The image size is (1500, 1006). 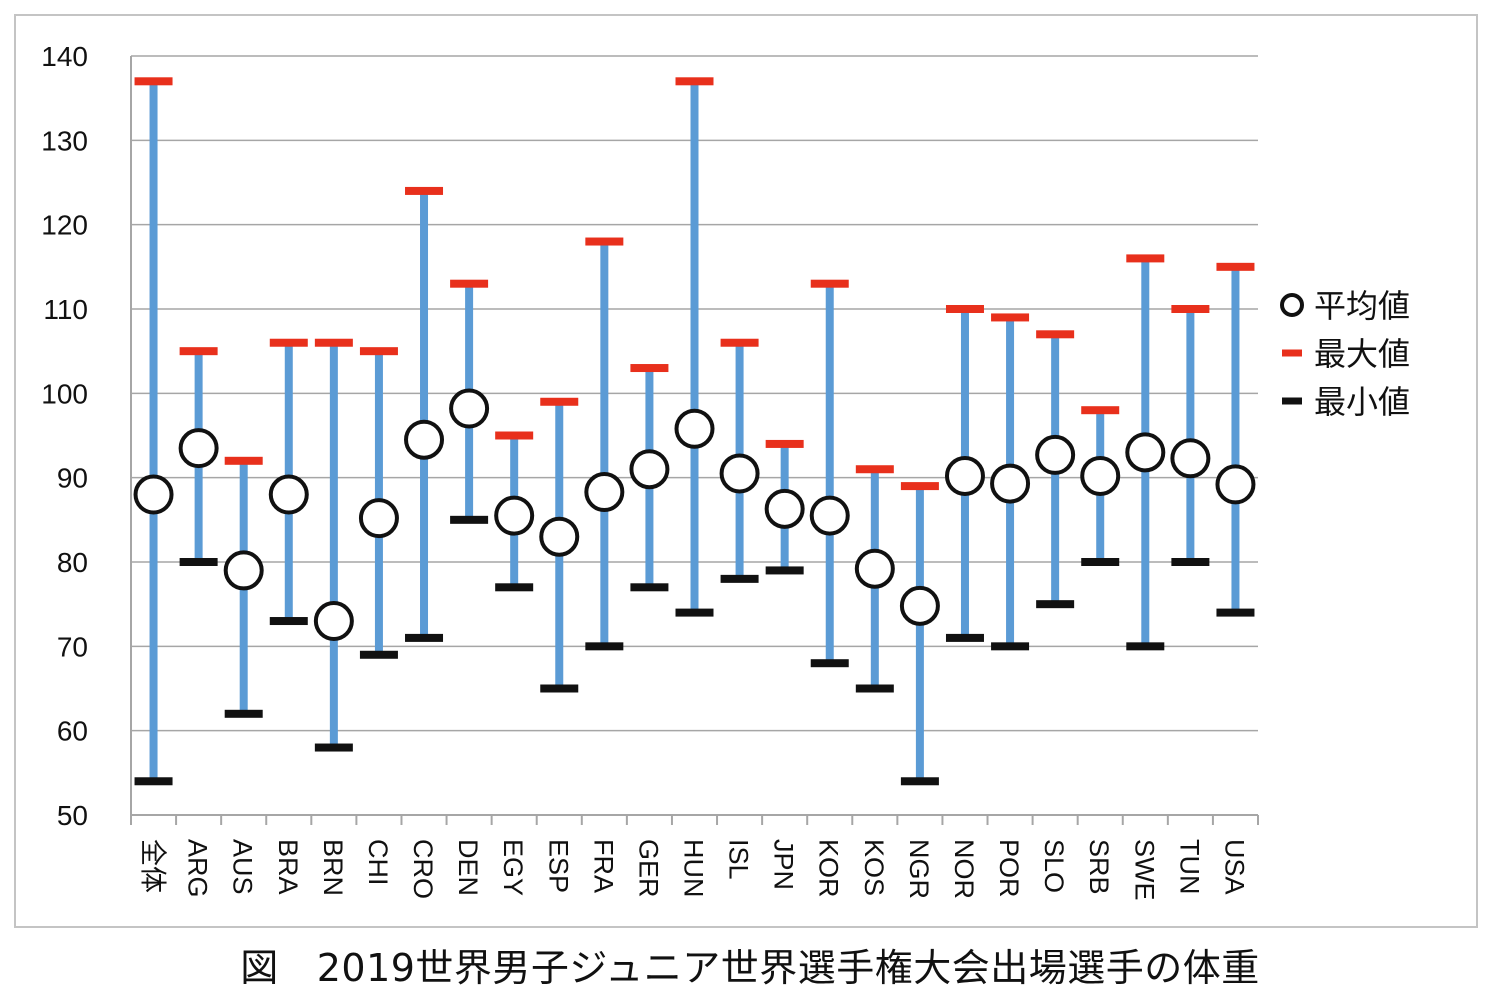 I want to click on x-tick-label: KOR, so click(x=829, y=868).